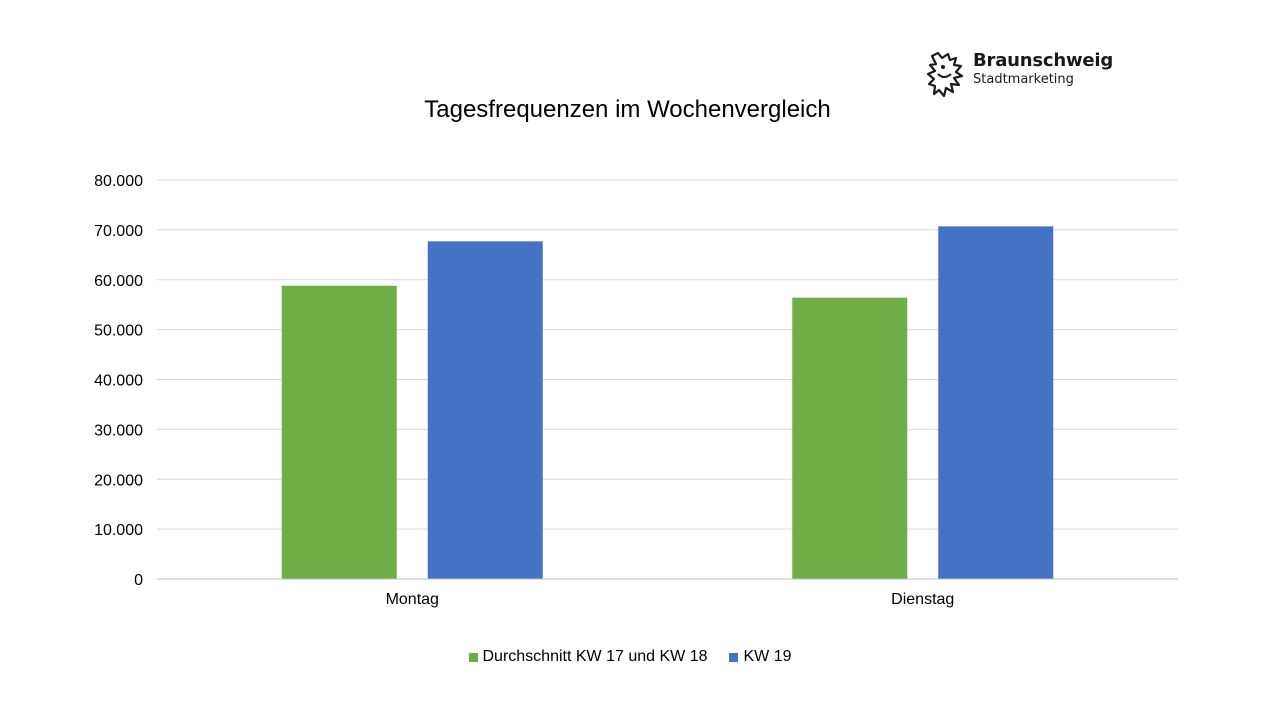  Describe the element at coordinates (118, 181) in the screenshot. I see `y-tick-label: 80.000` at that location.